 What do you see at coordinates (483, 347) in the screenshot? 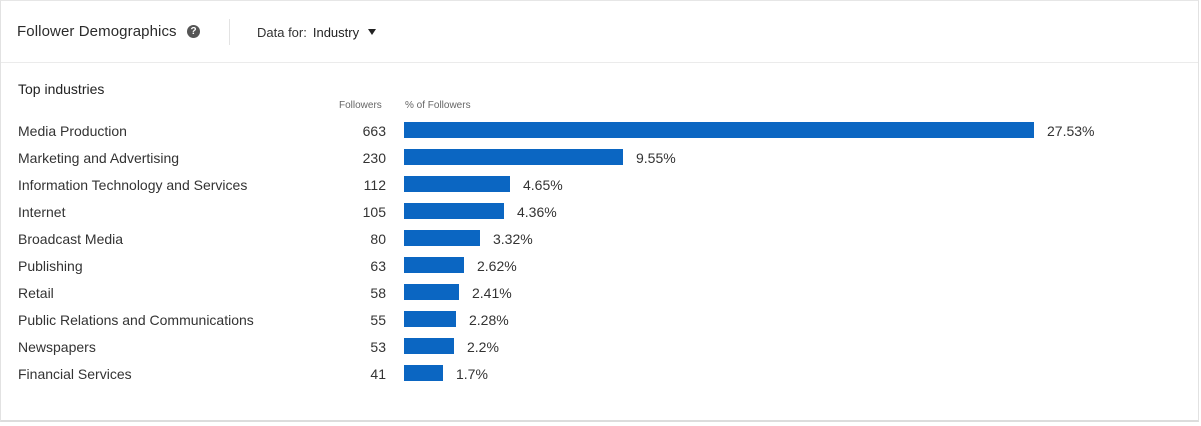
I see `percent-label: 2.2%` at bounding box center [483, 347].